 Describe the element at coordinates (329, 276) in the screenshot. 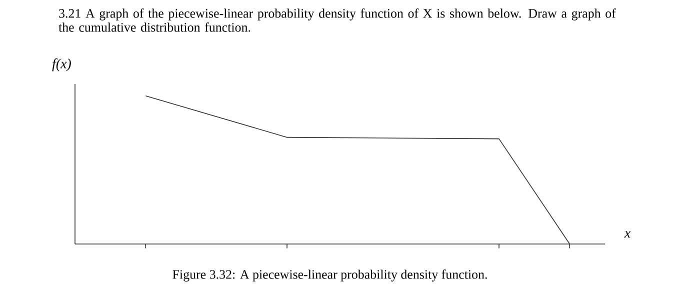

I see `caption: Figure 3.32: A piecewise-linear probability density function.` at that location.